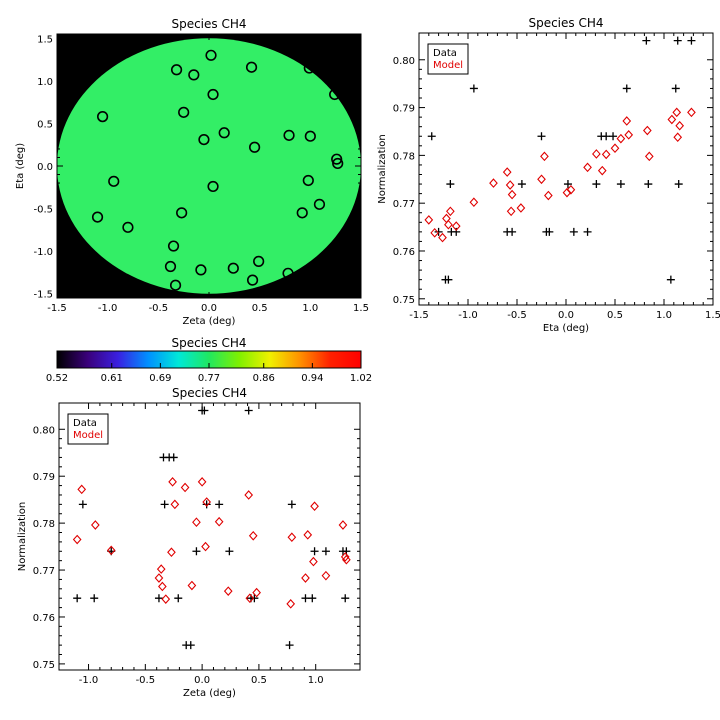 Image resolution: width=720 pixels, height=720 pixels. What do you see at coordinates (712, 315) in the screenshot?
I see `x-tick-label: 1.5` at bounding box center [712, 315].